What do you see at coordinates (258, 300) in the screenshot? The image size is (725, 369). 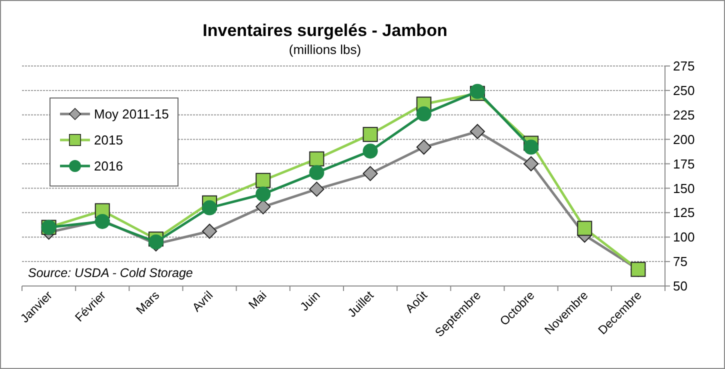 I see `x-tick-label: Mai` at bounding box center [258, 300].